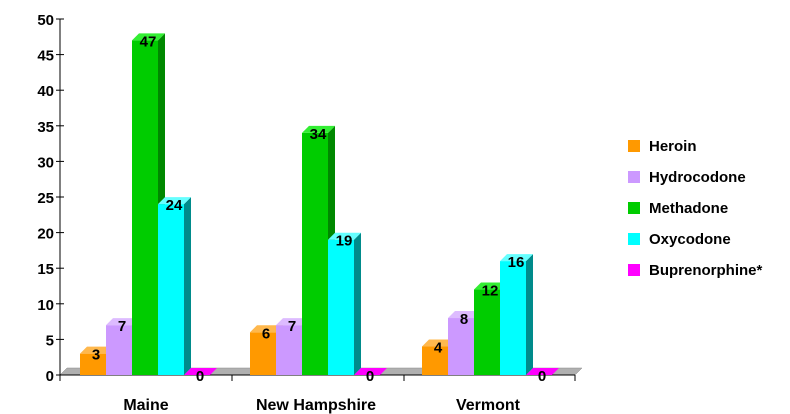 The height and width of the screenshot is (414, 790). What do you see at coordinates (45, 91) in the screenshot?
I see `y-tick-label: 40` at bounding box center [45, 91].